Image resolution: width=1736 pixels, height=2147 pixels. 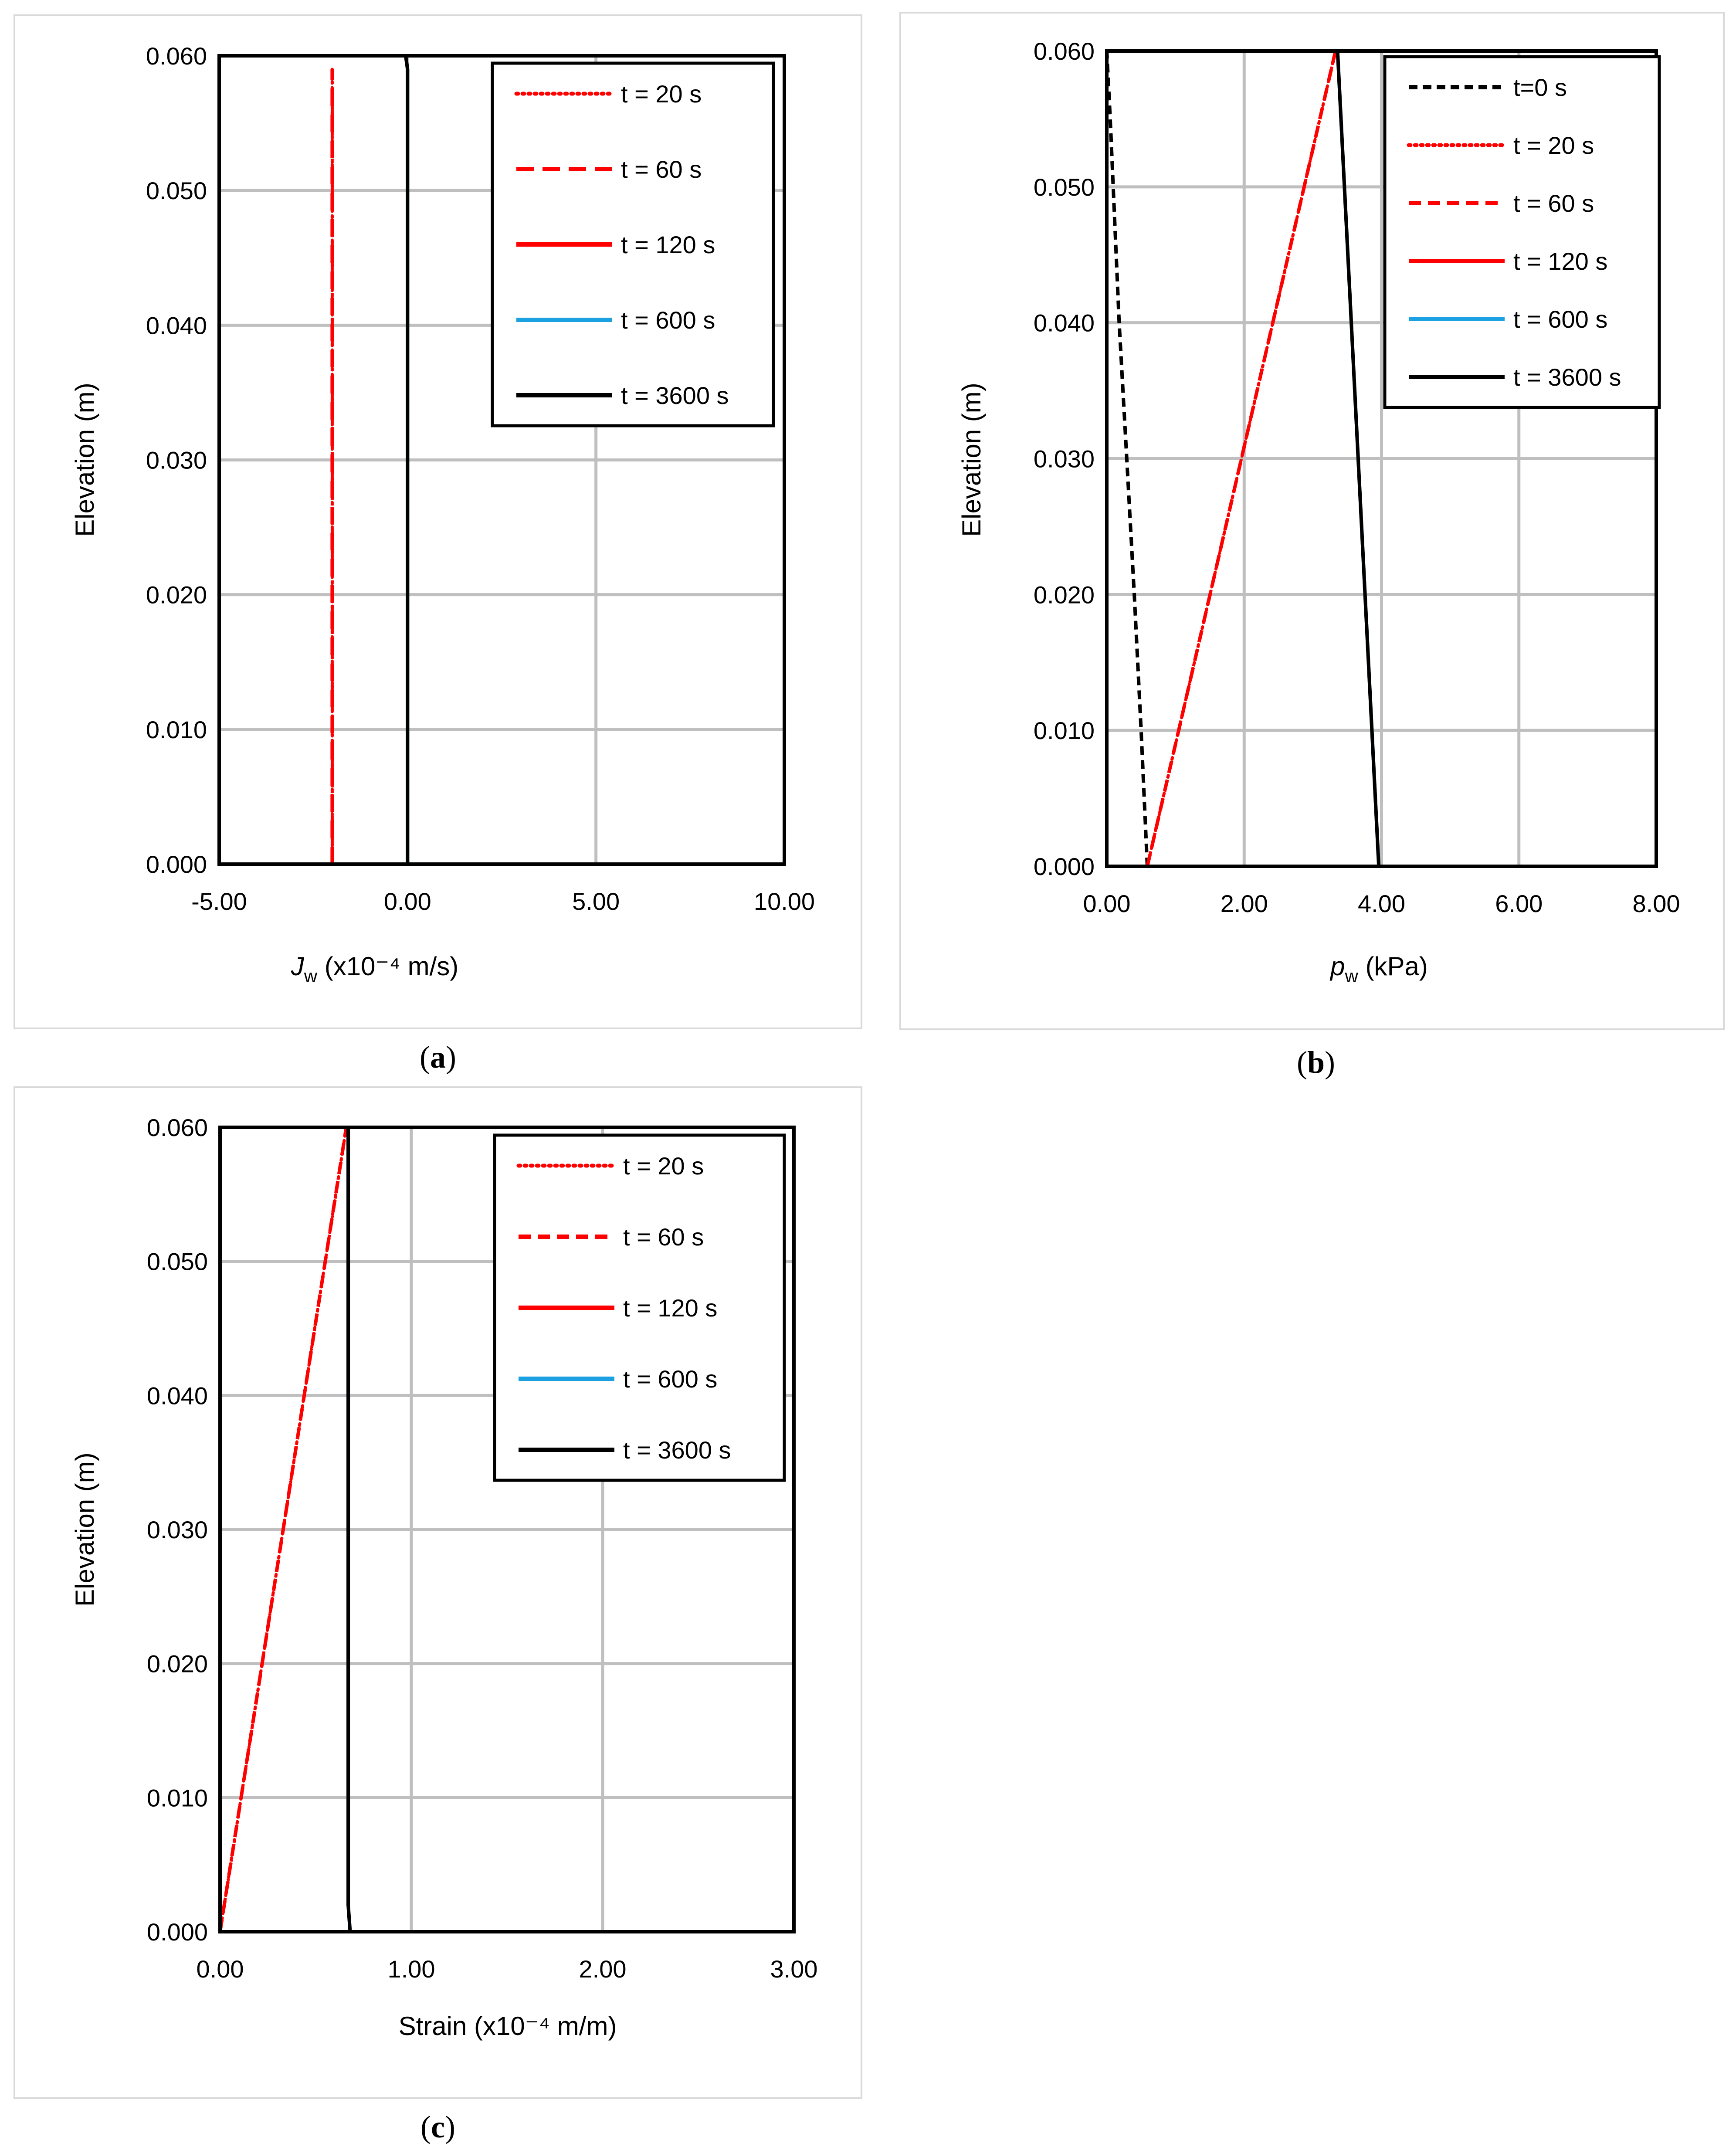 What do you see at coordinates (668, 320) in the screenshot?
I see `panel-a-legend-label: t = 600 s` at bounding box center [668, 320].